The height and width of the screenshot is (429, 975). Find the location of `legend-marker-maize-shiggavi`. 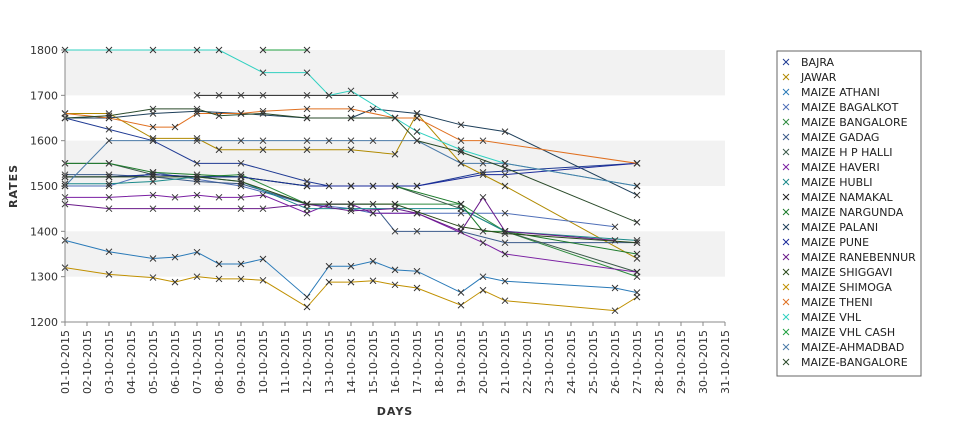

legend-marker-maize-shiggavi is located at coordinates (786, 272).